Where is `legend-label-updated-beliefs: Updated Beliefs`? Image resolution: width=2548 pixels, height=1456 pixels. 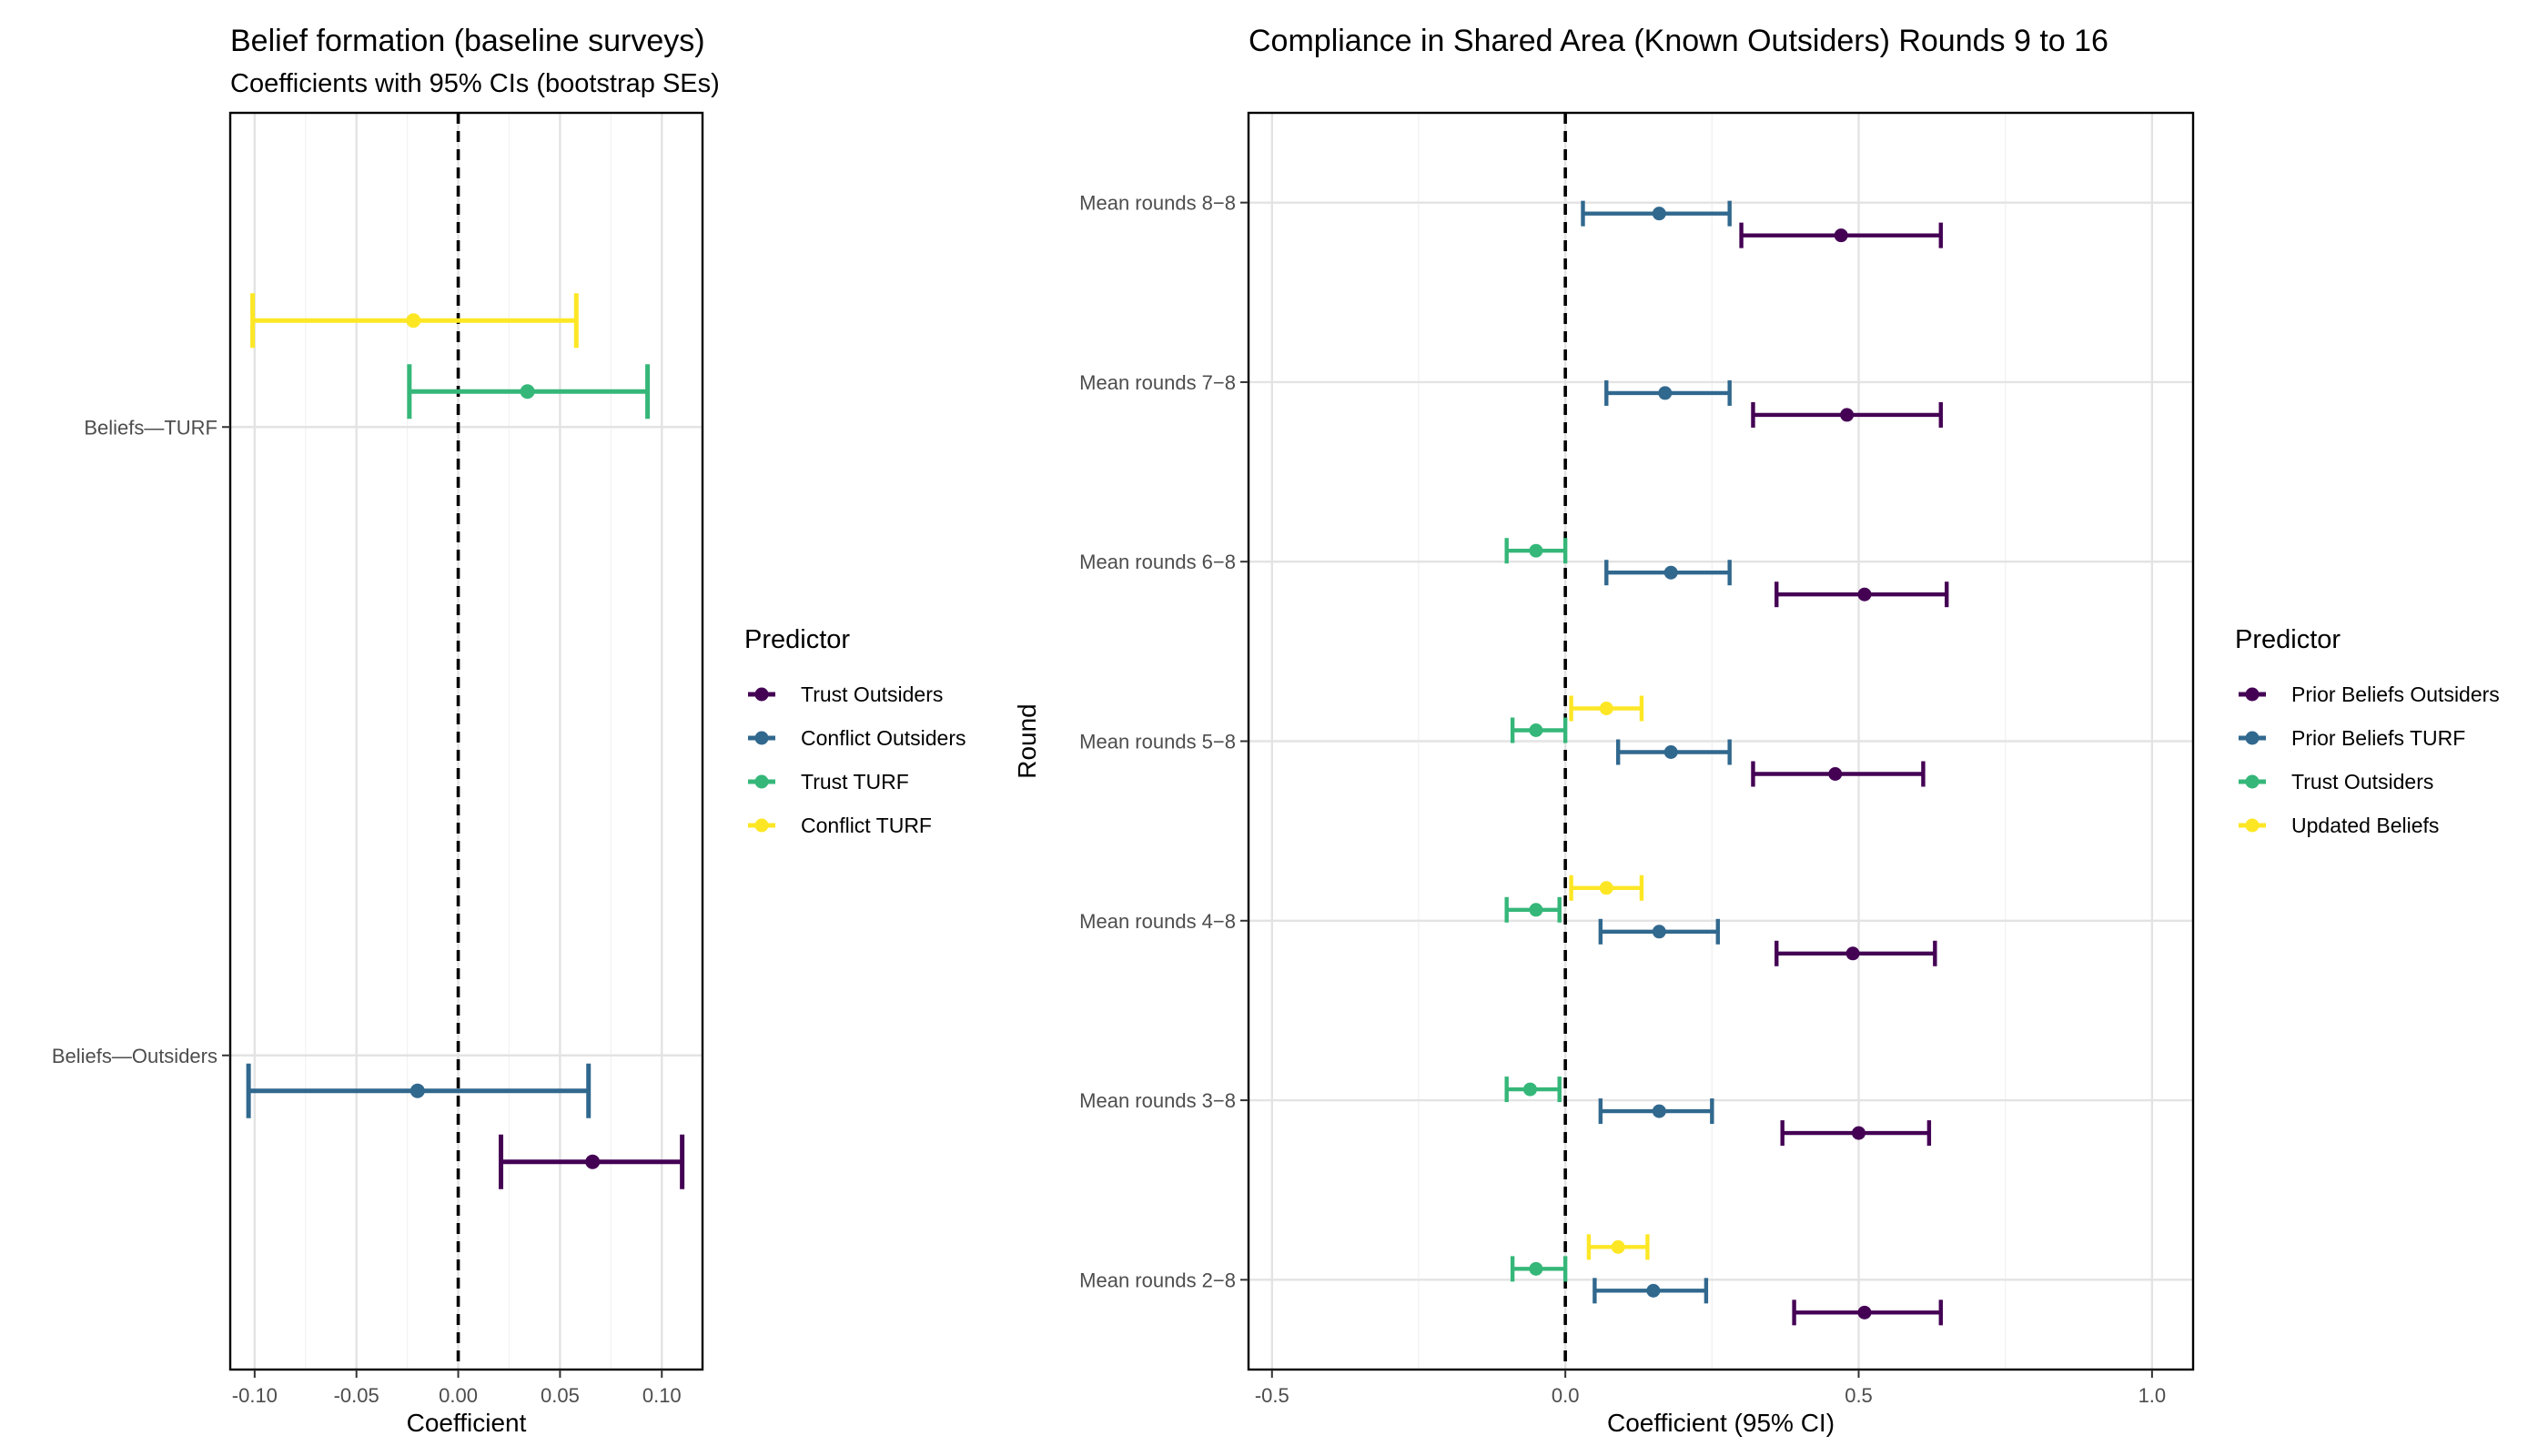
legend-label-updated-beliefs: Updated Beliefs is located at coordinates (2365, 826).